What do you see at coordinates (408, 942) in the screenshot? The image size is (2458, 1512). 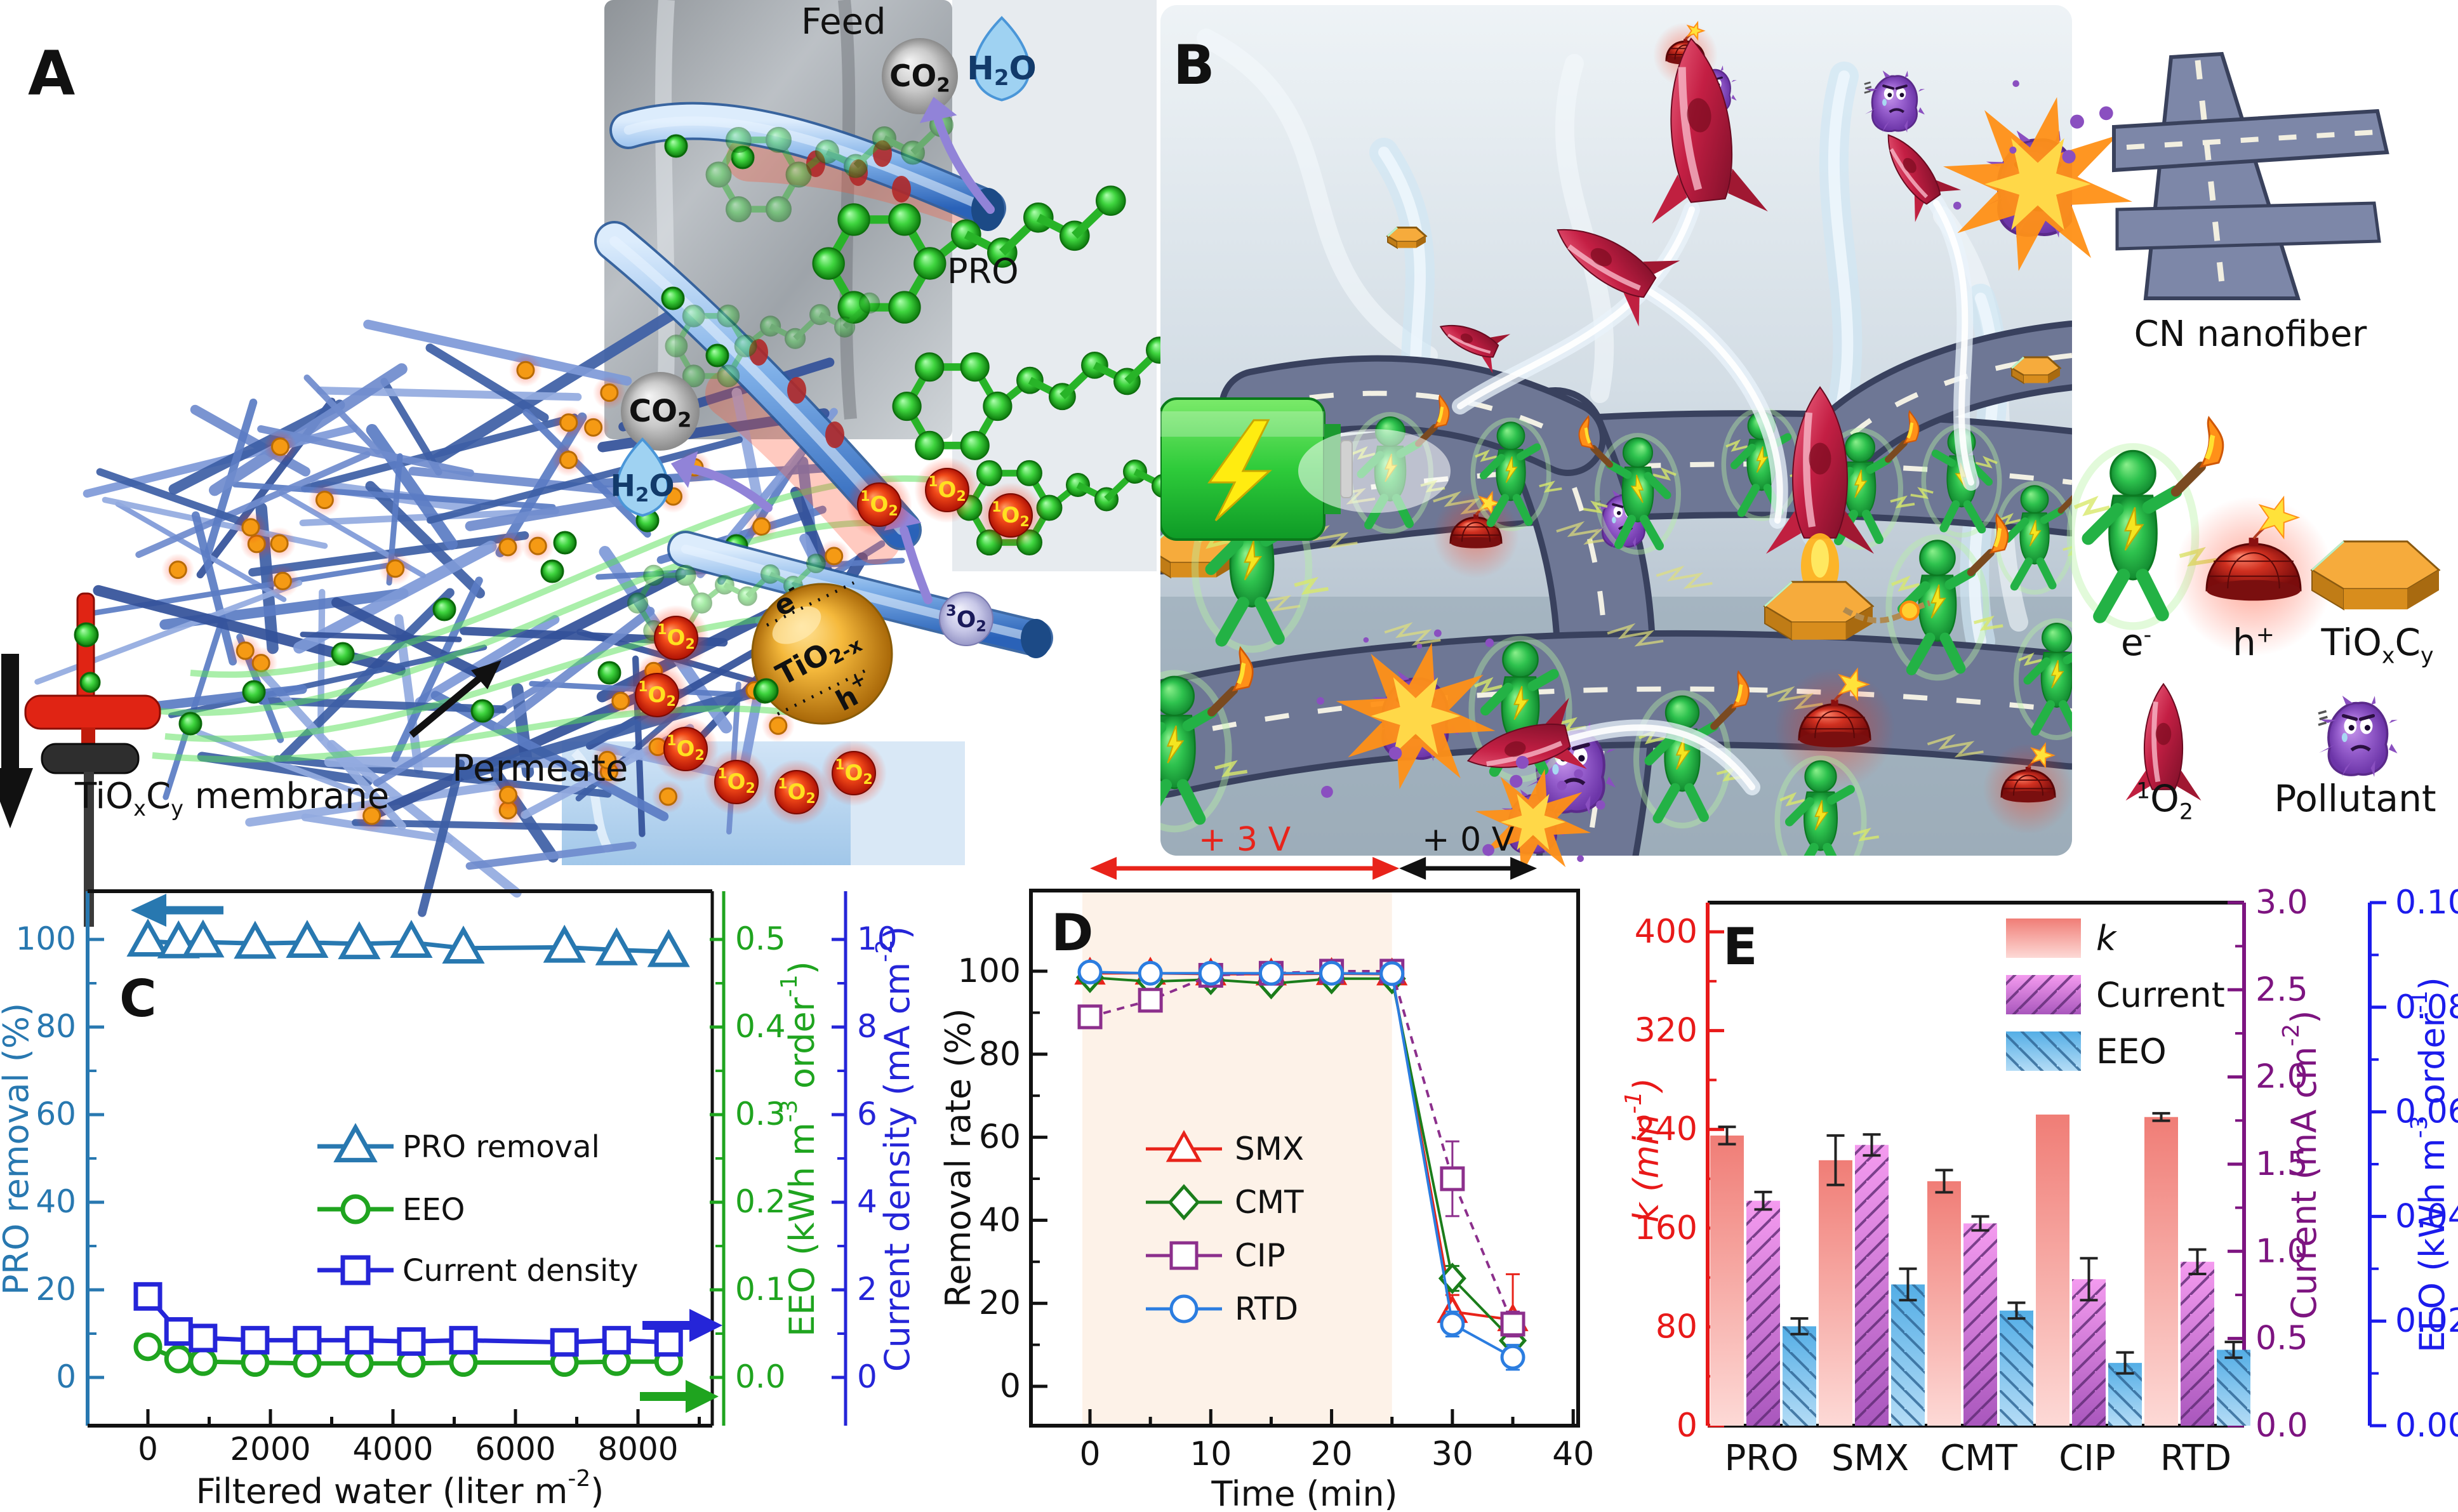 I see `c-series-pro-removal` at bounding box center [408, 942].